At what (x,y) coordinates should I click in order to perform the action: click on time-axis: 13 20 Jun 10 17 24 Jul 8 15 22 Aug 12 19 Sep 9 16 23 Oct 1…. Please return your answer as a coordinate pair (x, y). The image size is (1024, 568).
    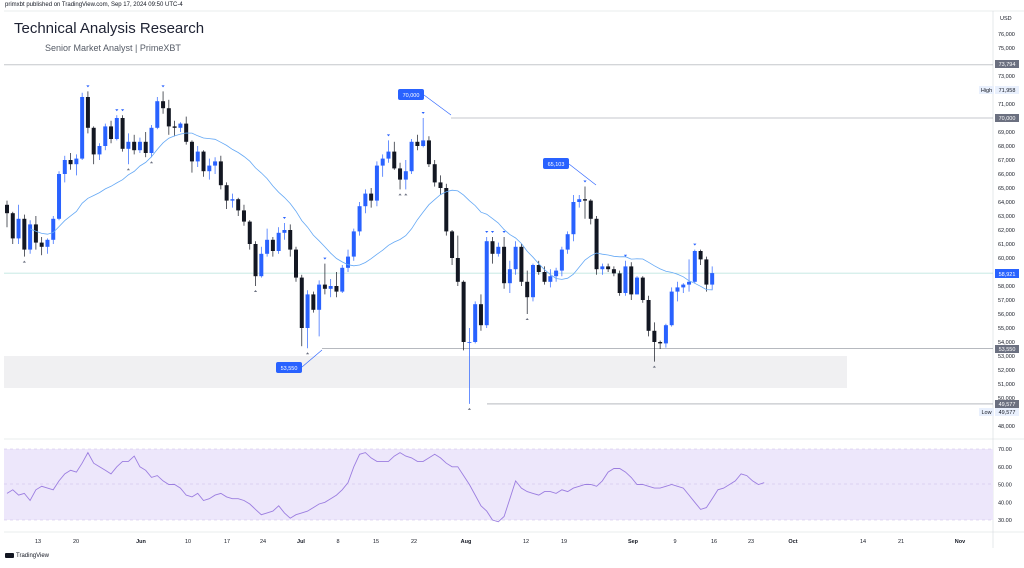
    Looking at the image, I should click on (500, 542).